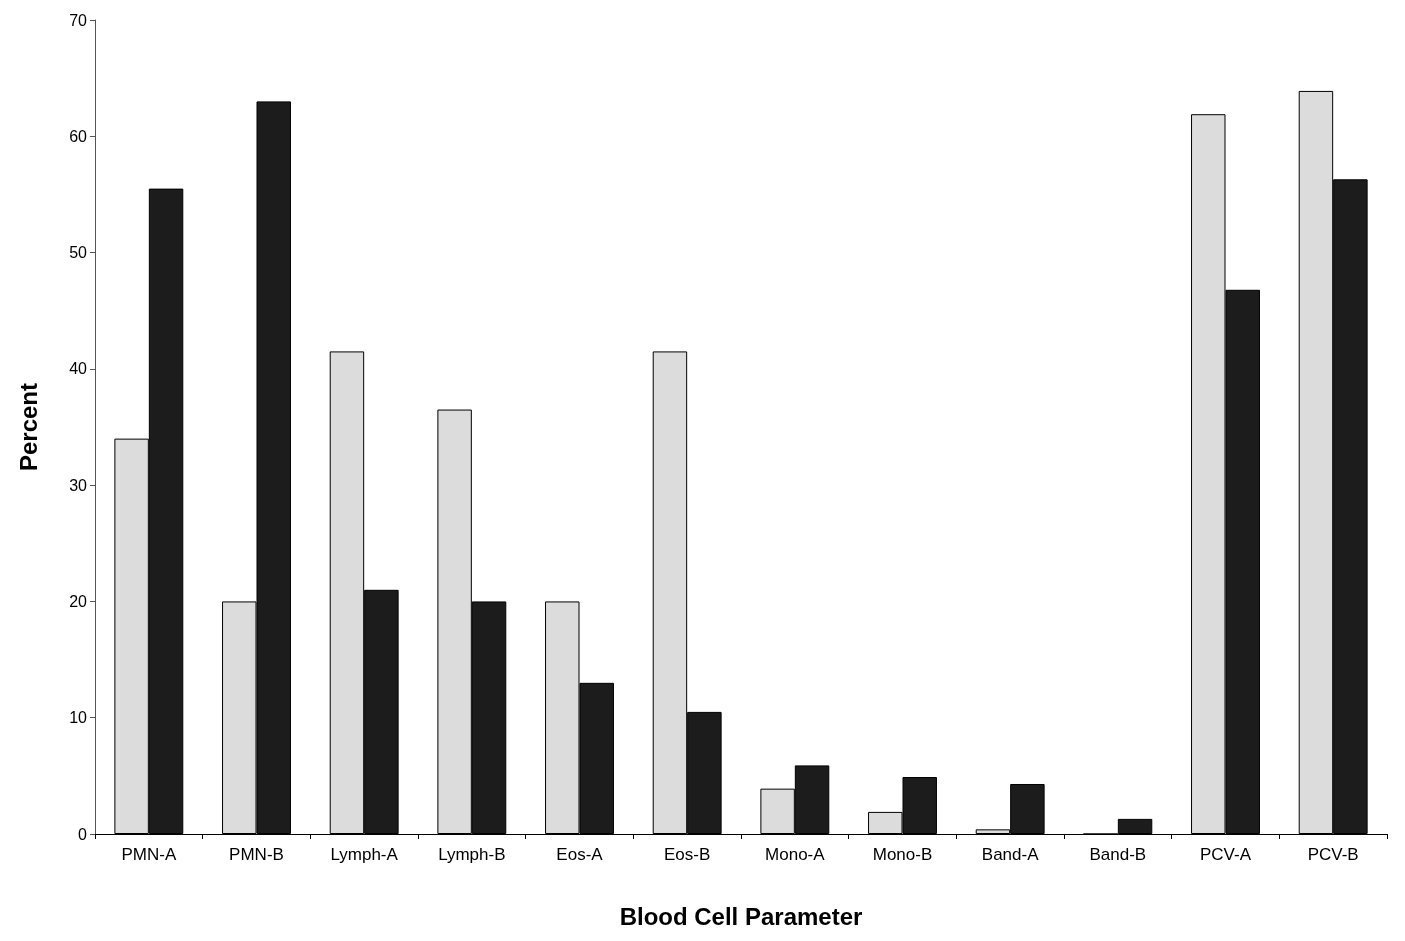 This screenshot has width=1405, height=941. What do you see at coordinates (1010, 854) in the screenshot?
I see `x-tick-label: Band-A` at bounding box center [1010, 854].